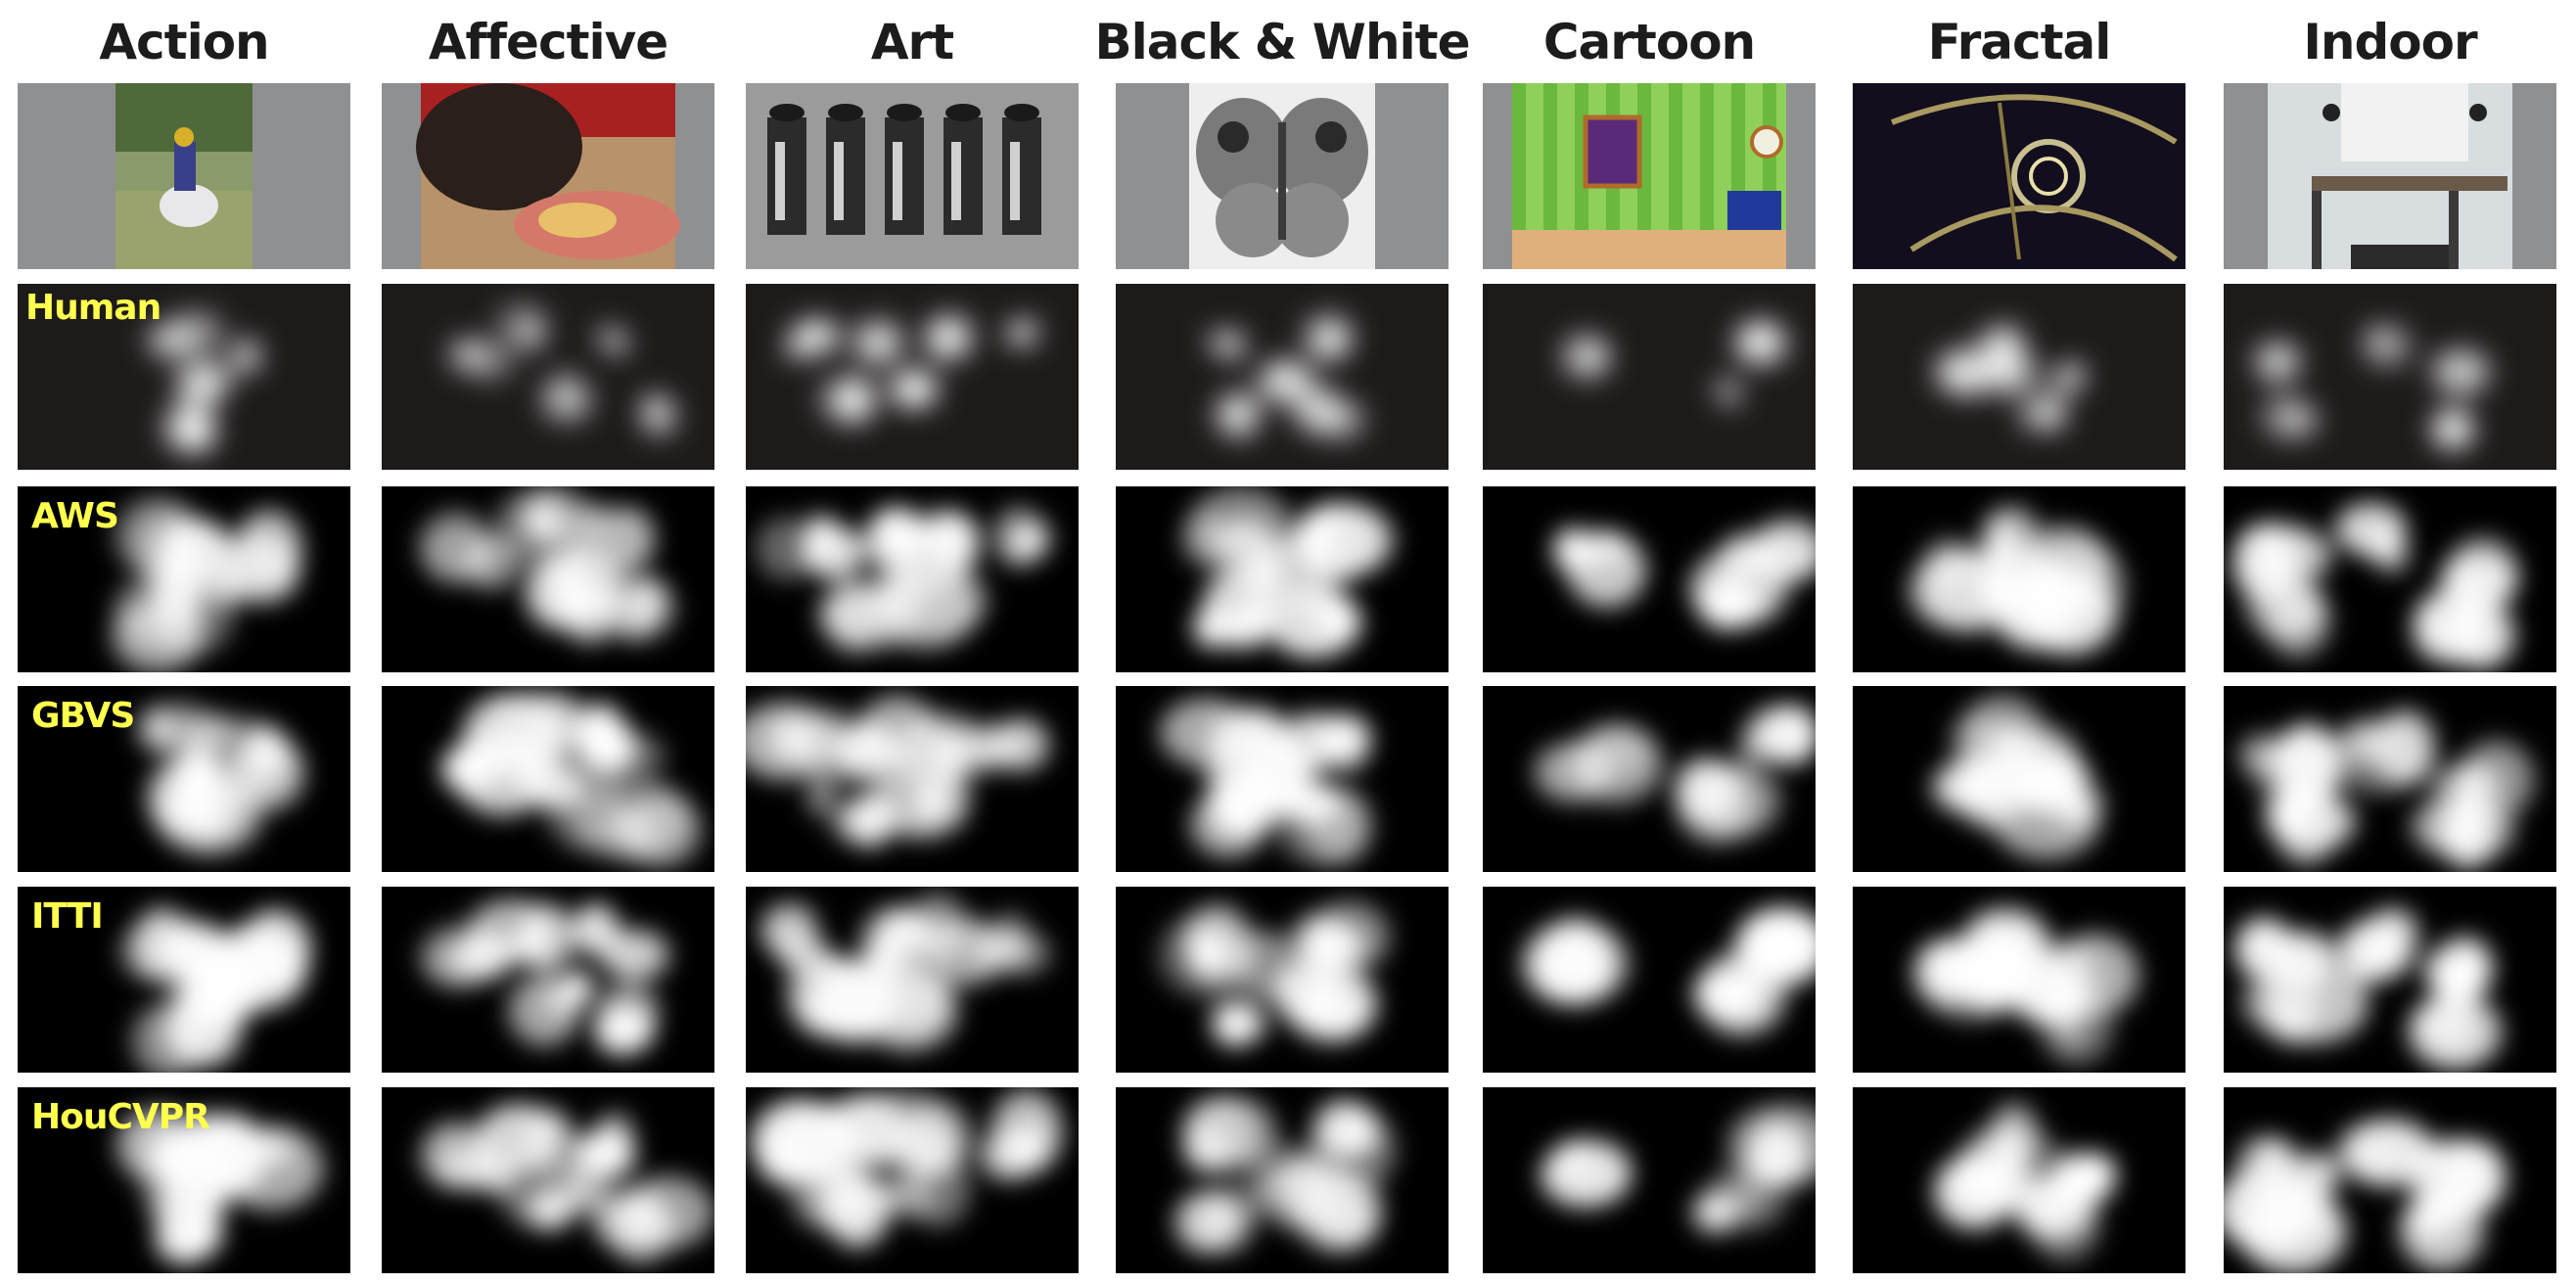  I want to click on row-label-itti: ITTI, so click(67, 916).